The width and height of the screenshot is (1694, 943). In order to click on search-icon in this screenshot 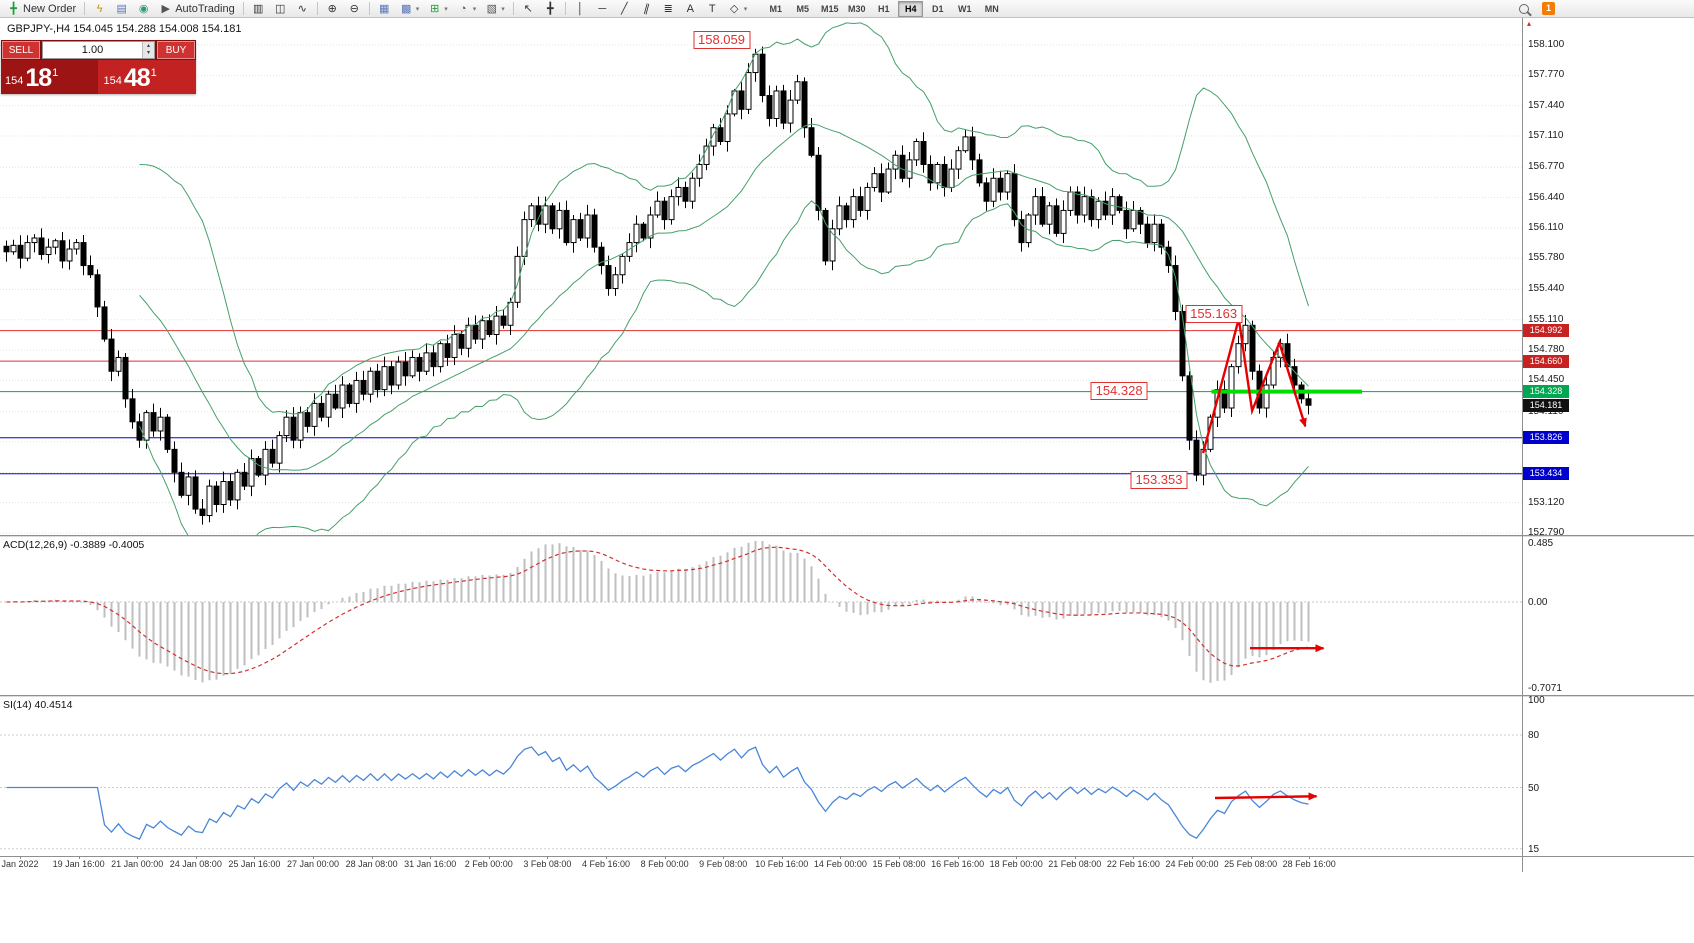, I will do `click(1524, 9)`.